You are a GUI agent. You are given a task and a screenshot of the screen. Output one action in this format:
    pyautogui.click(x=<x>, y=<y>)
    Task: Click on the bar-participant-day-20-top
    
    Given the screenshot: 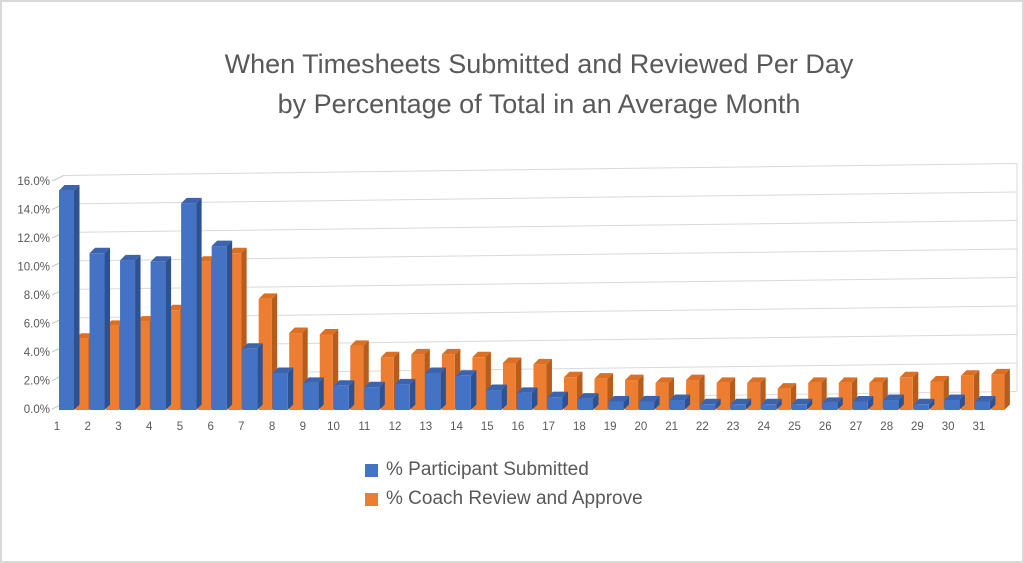 What is the action you would take?
    pyautogui.click(x=649, y=398)
    